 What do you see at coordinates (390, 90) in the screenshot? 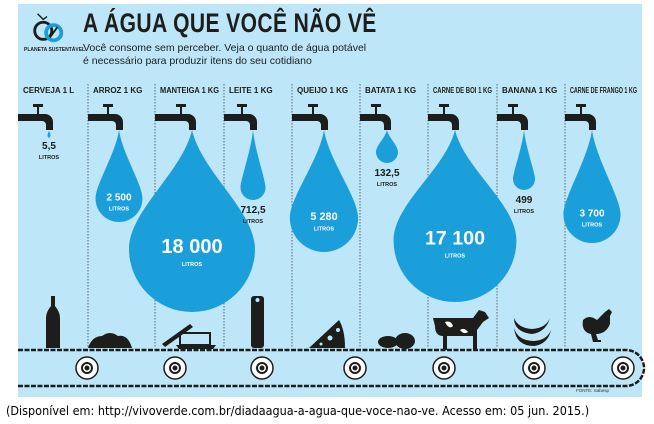
I see `category-label: BATATA 1 KG` at bounding box center [390, 90].